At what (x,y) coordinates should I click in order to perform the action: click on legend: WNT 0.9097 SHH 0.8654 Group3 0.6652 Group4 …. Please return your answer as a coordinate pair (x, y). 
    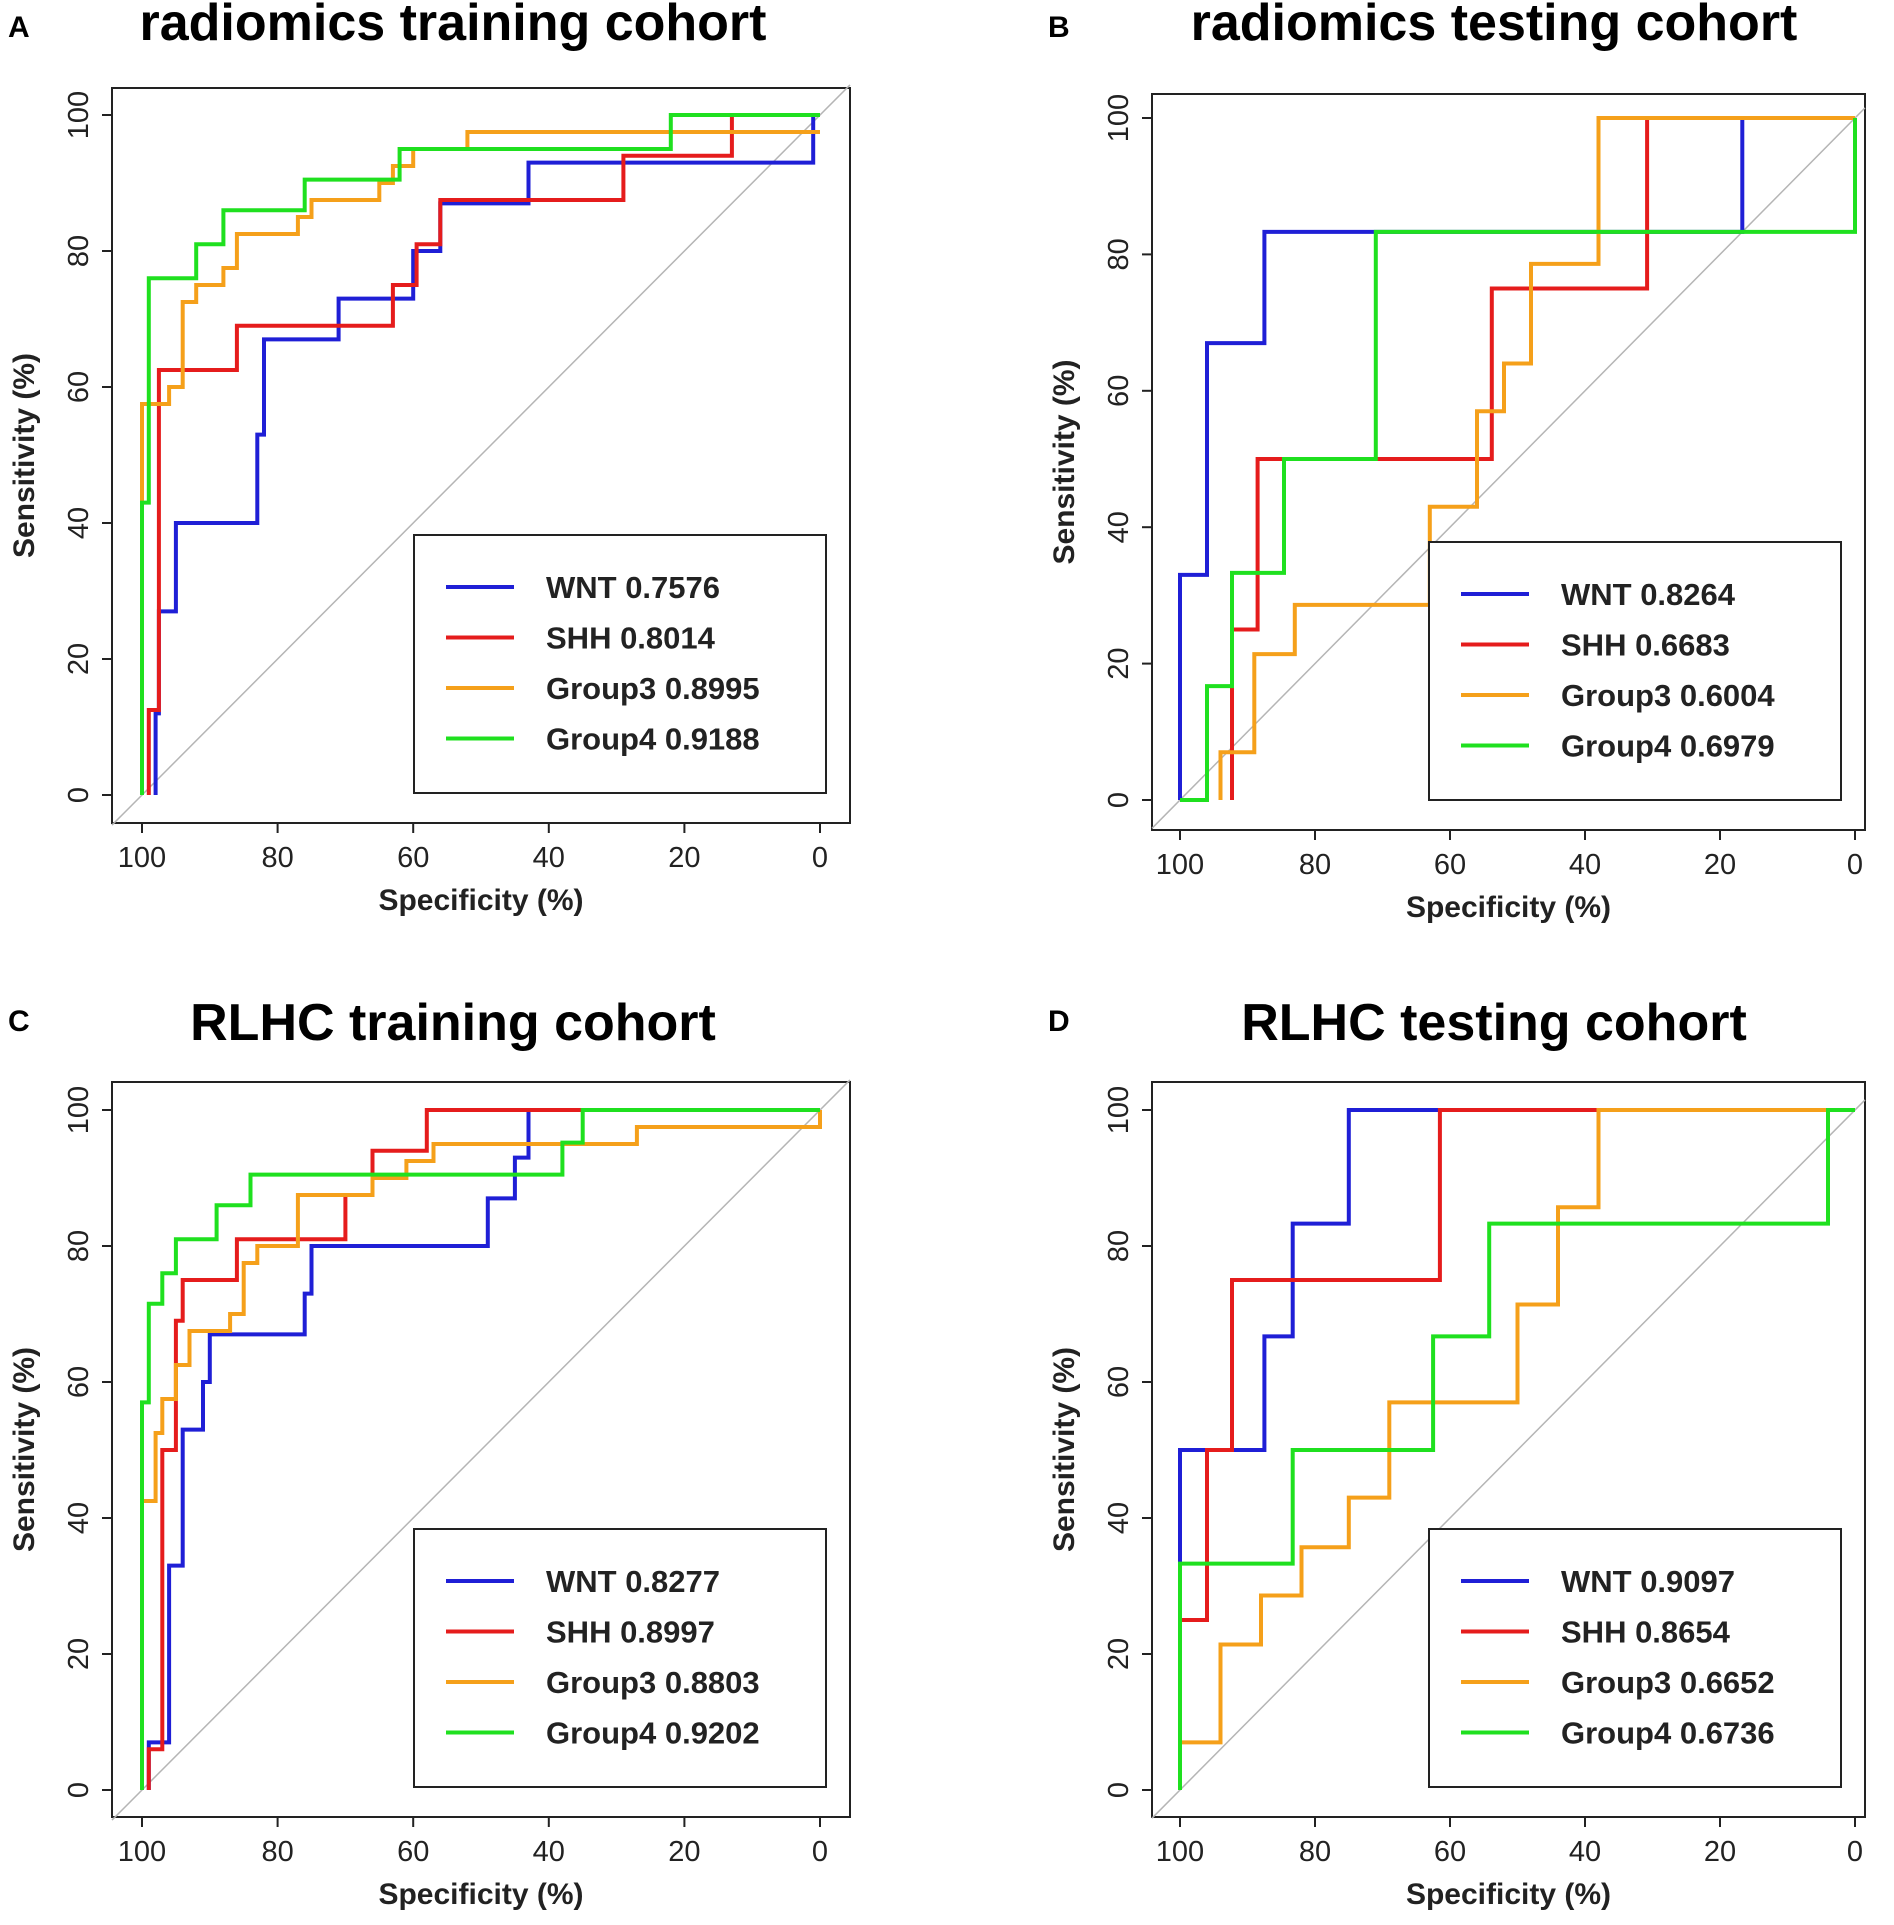
    Looking at the image, I should click on (1635, 1658).